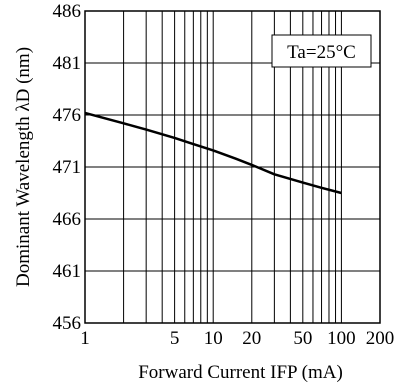  I want to click on x-tick-label-5: 5, so click(175, 338).